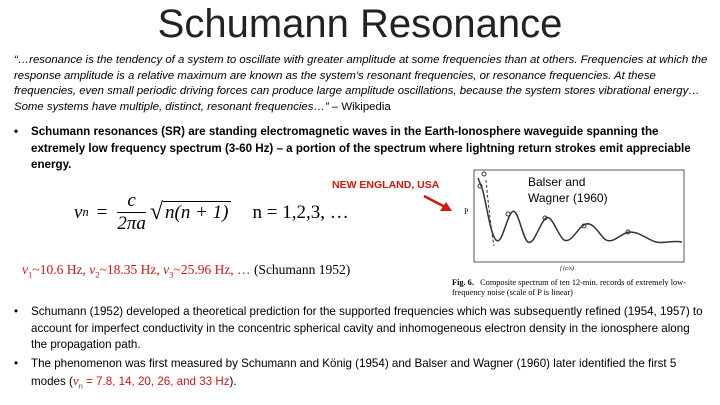 The image size is (720, 405). I want to click on arrow, so click(435, 202).